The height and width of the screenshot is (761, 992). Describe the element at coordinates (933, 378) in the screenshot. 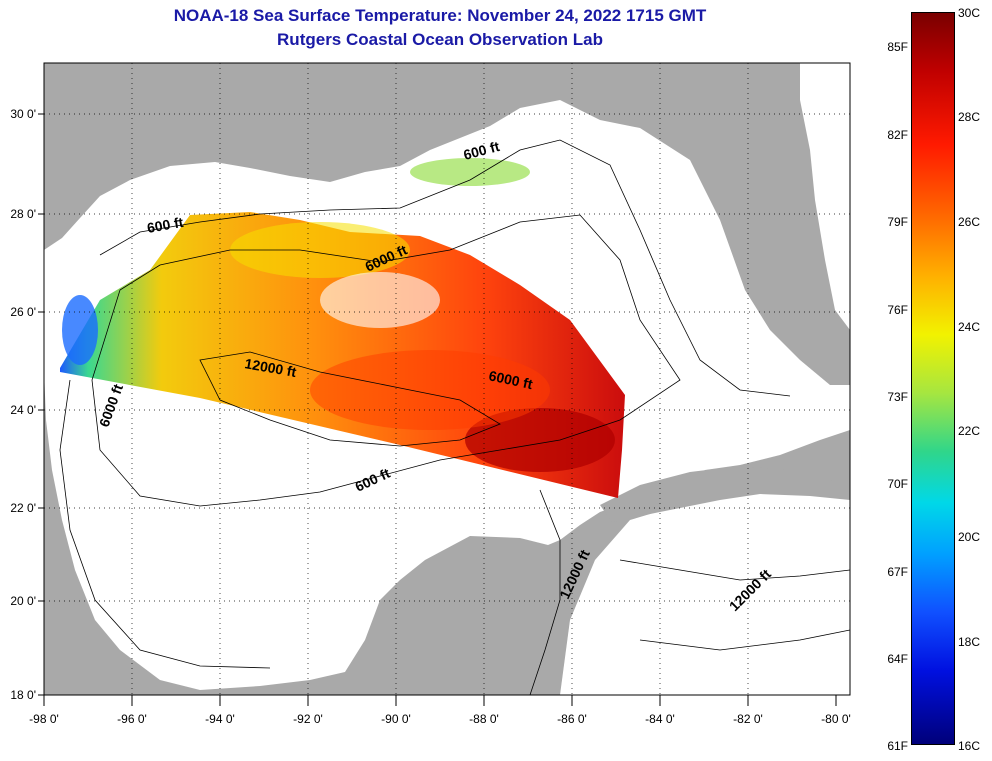

I see `temperature-colorbar` at that location.